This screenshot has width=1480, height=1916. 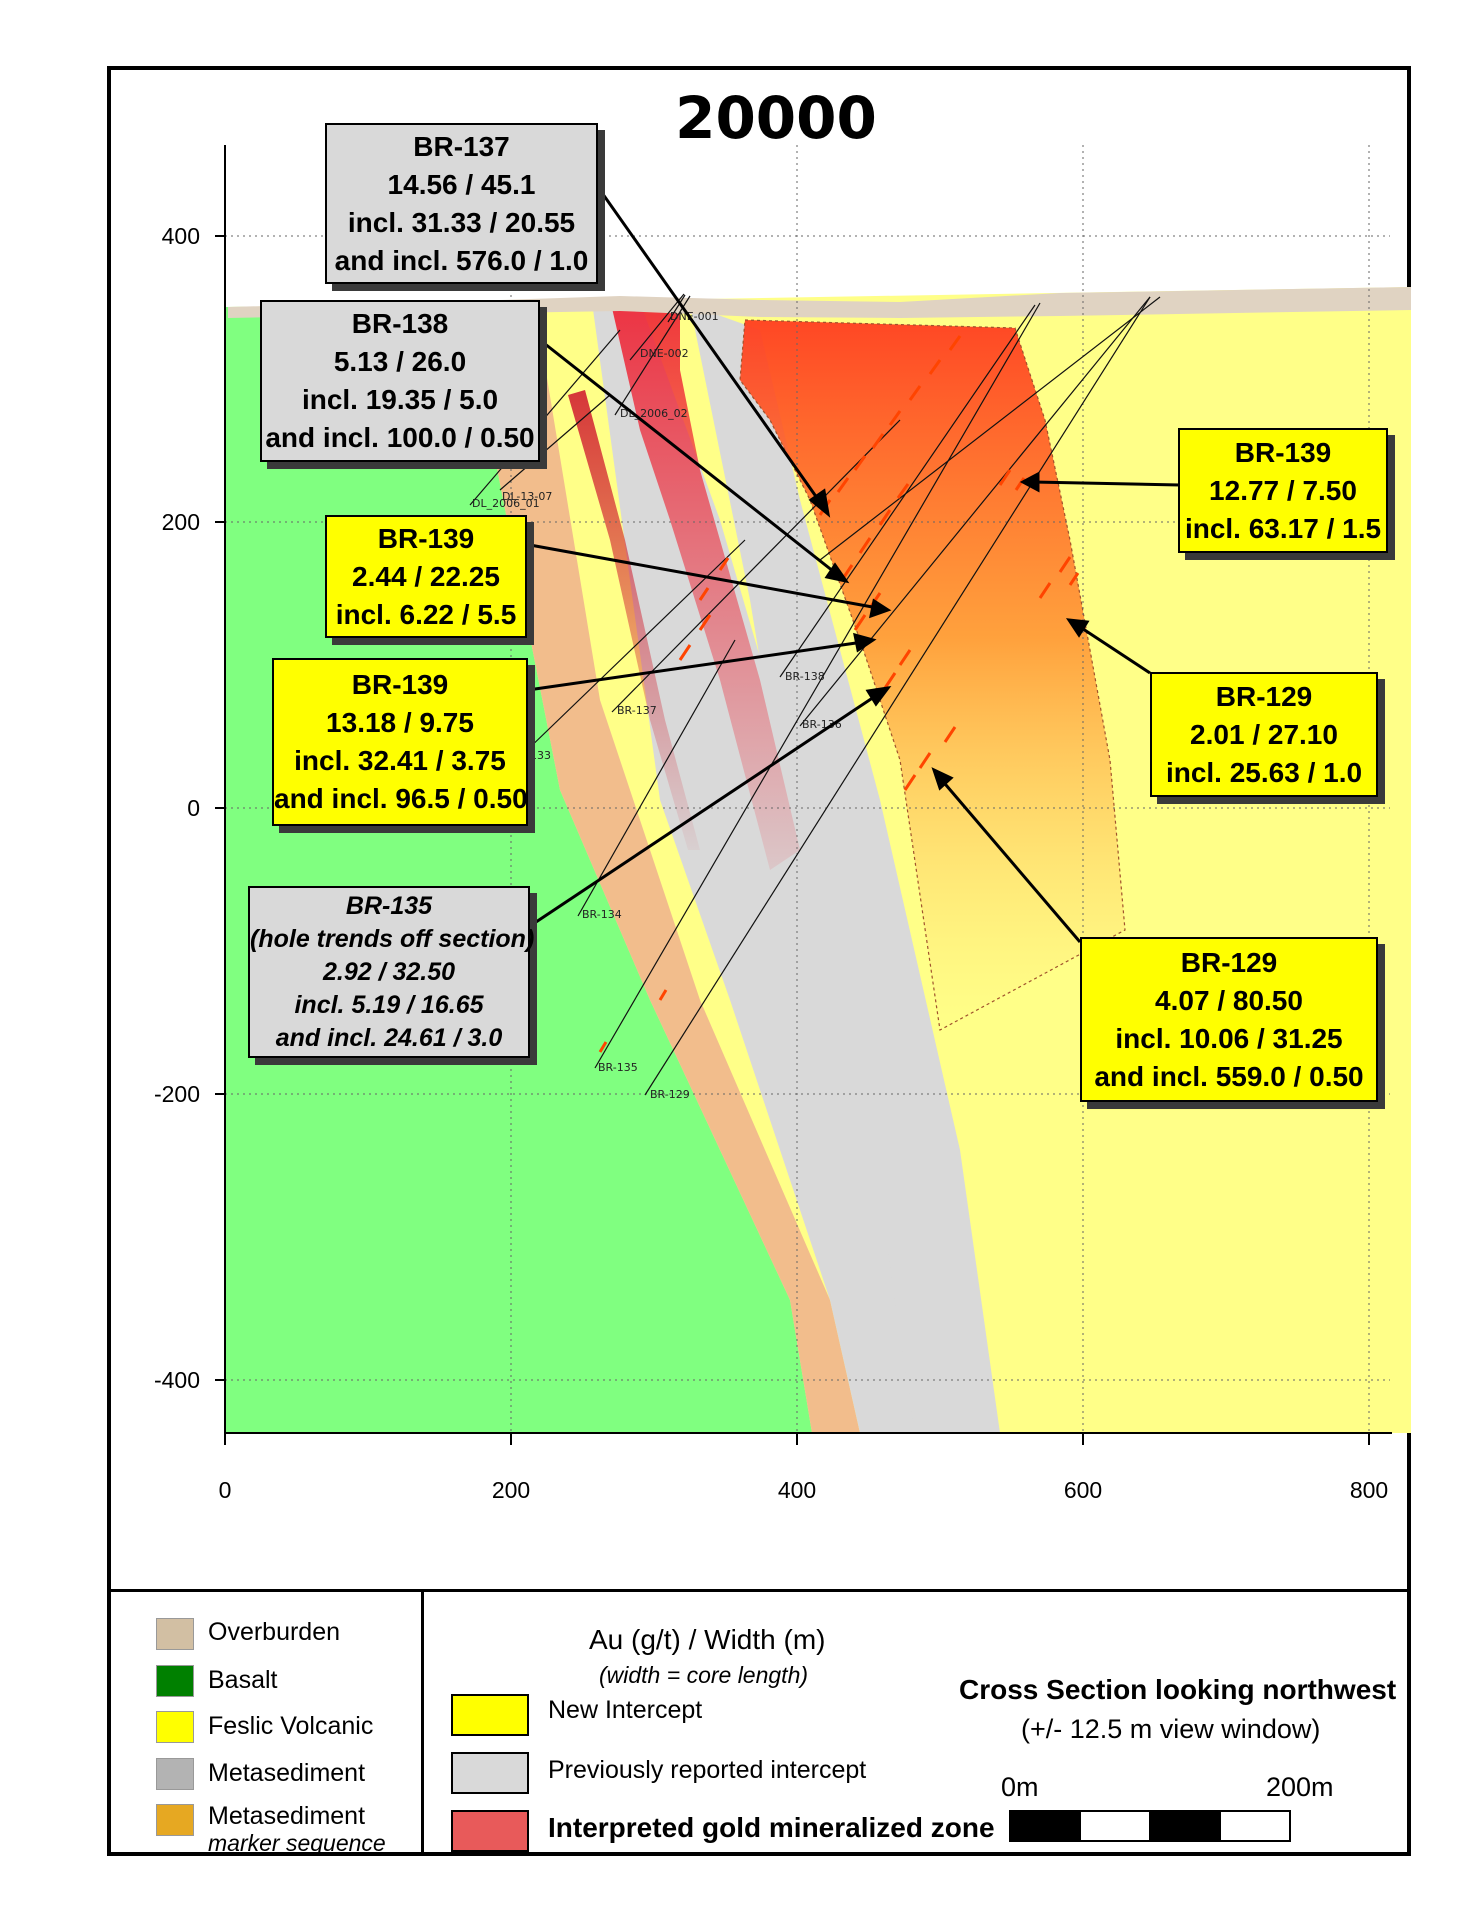 I want to click on drill-hole-br134, so click(x=656, y=778).